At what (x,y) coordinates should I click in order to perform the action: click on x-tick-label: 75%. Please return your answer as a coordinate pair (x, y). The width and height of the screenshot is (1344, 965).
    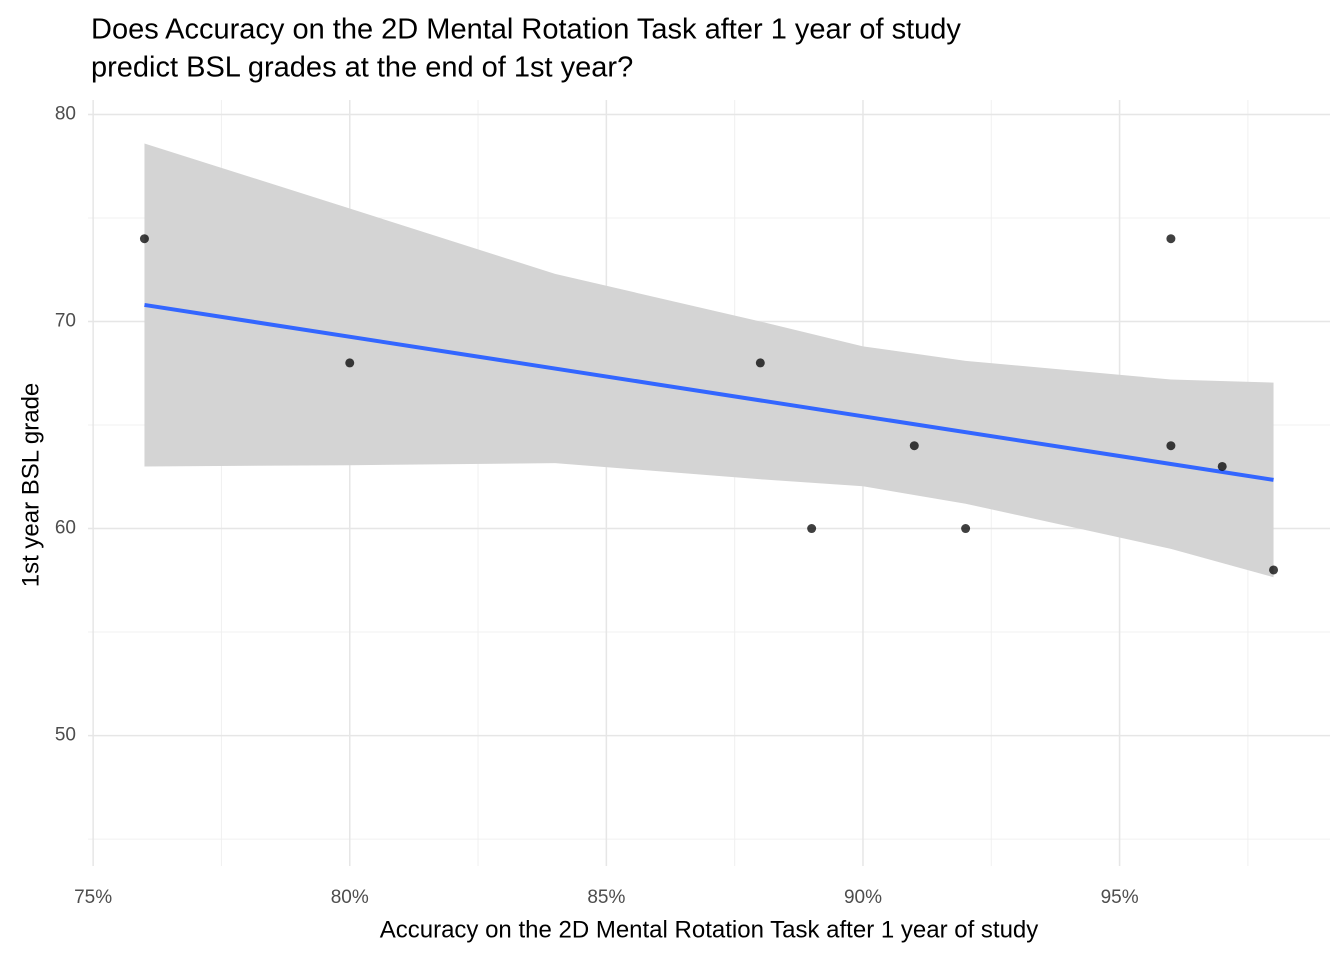
    Looking at the image, I should click on (93, 897).